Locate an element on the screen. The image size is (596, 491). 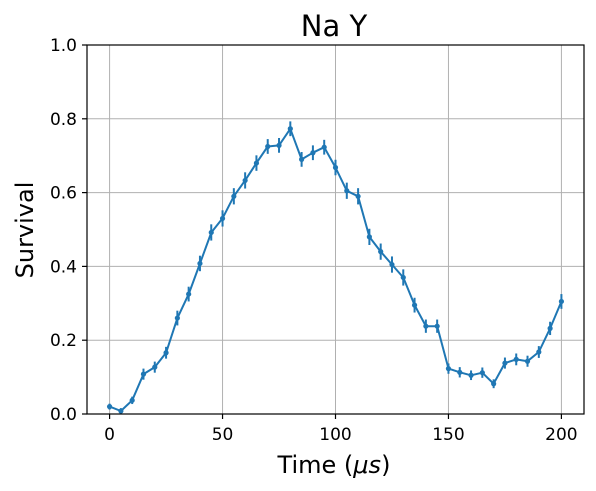
x-tick-label: 50 is located at coordinates (223, 435).